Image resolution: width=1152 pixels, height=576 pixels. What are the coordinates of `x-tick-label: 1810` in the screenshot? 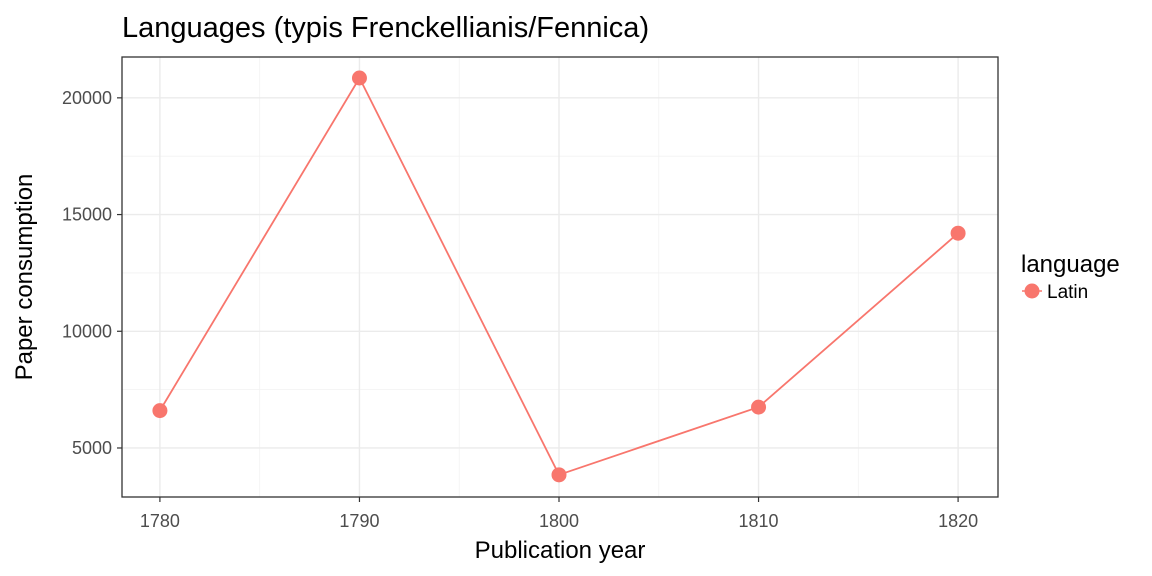 It's located at (759, 521).